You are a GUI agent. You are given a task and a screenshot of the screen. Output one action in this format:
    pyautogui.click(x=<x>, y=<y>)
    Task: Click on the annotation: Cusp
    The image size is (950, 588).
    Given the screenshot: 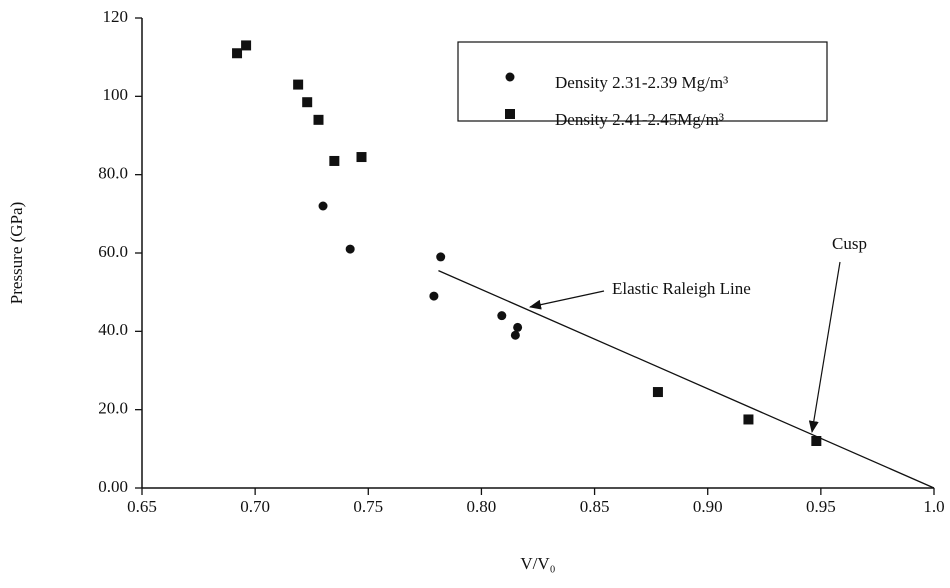 What is the action you would take?
    pyautogui.click(x=849, y=243)
    